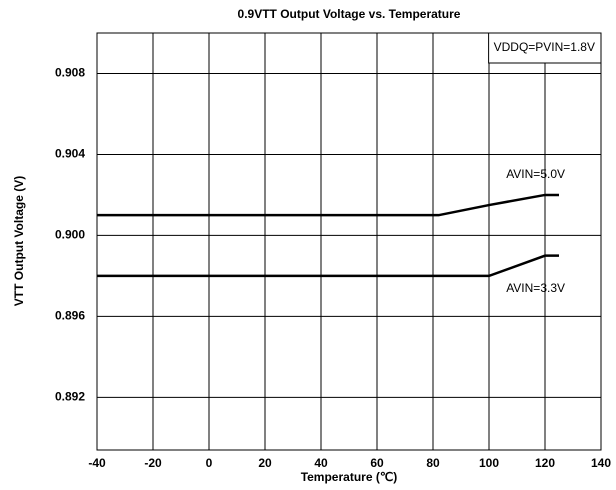 This screenshot has width=616, height=490. Describe the element at coordinates (349, 14) in the screenshot. I see `chart-title: 0.9VTT Output Voltage vs. Temperature` at that location.